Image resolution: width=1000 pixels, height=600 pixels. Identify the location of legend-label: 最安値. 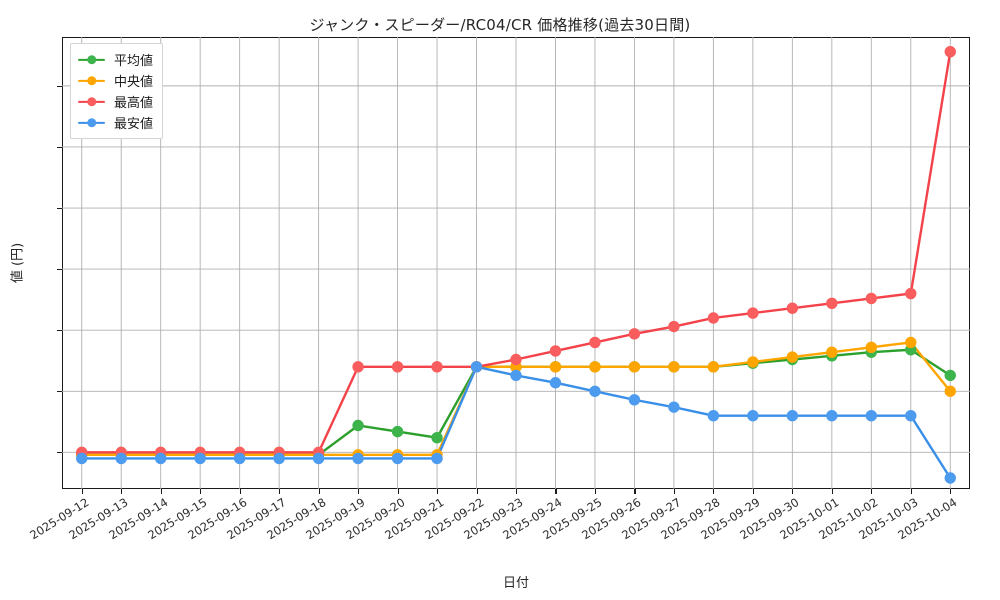
(134, 124).